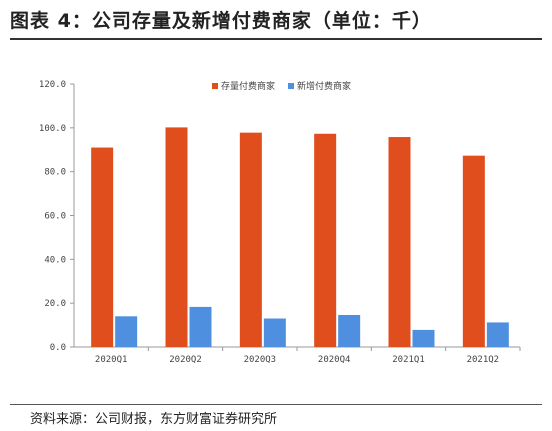 The height and width of the screenshot is (431, 552). What do you see at coordinates (276, 39) in the screenshot?
I see `title-divider` at bounding box center [276, 39].